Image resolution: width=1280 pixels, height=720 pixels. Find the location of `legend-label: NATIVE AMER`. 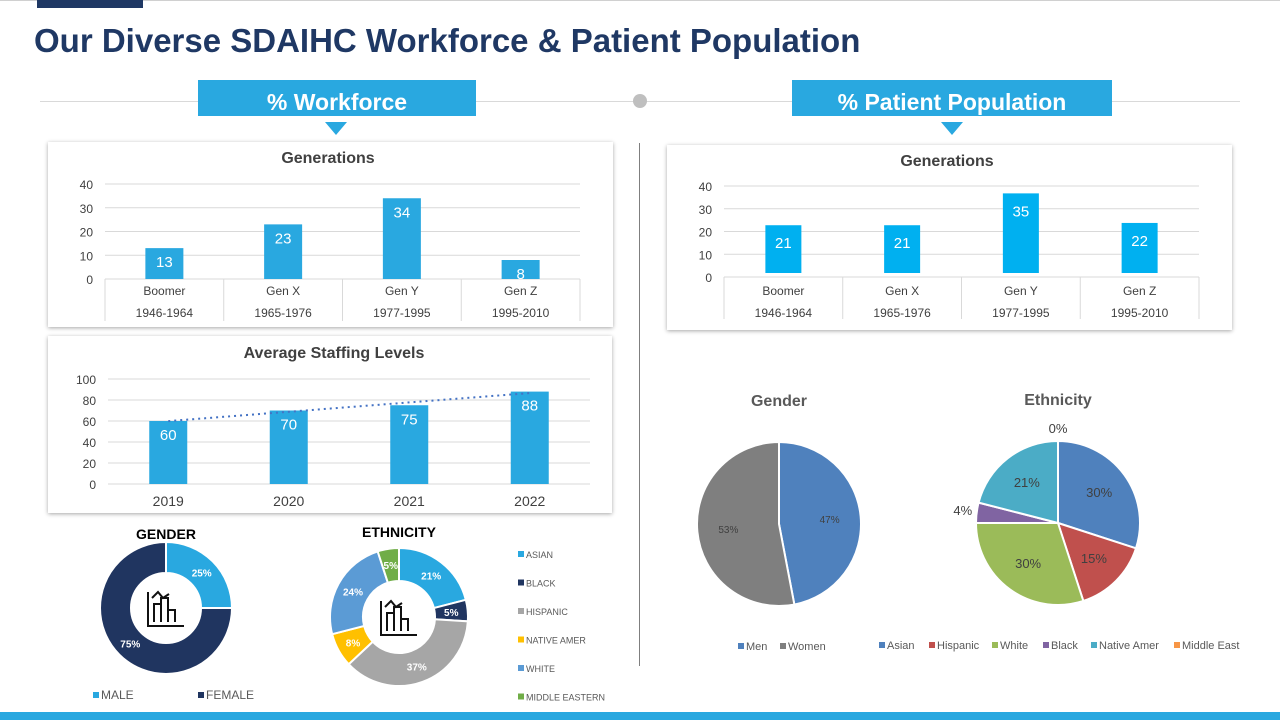

legend-label: NATIVE AMER is located at coordinates (556, 641).